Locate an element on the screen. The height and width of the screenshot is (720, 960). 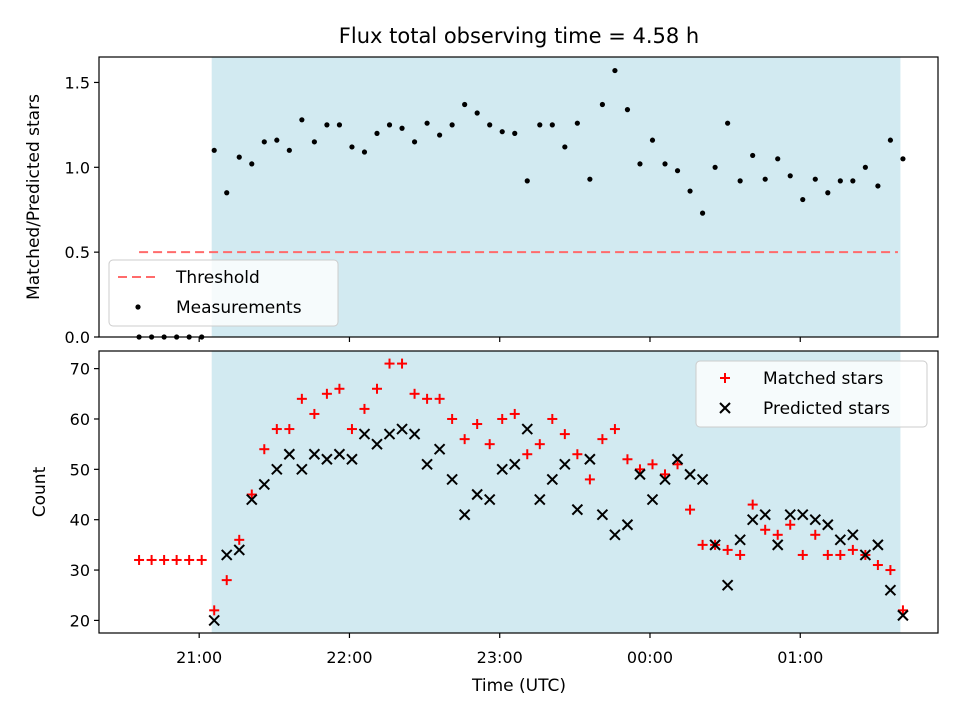
y-tick-label: 30 is located at coordinates (80, 570).